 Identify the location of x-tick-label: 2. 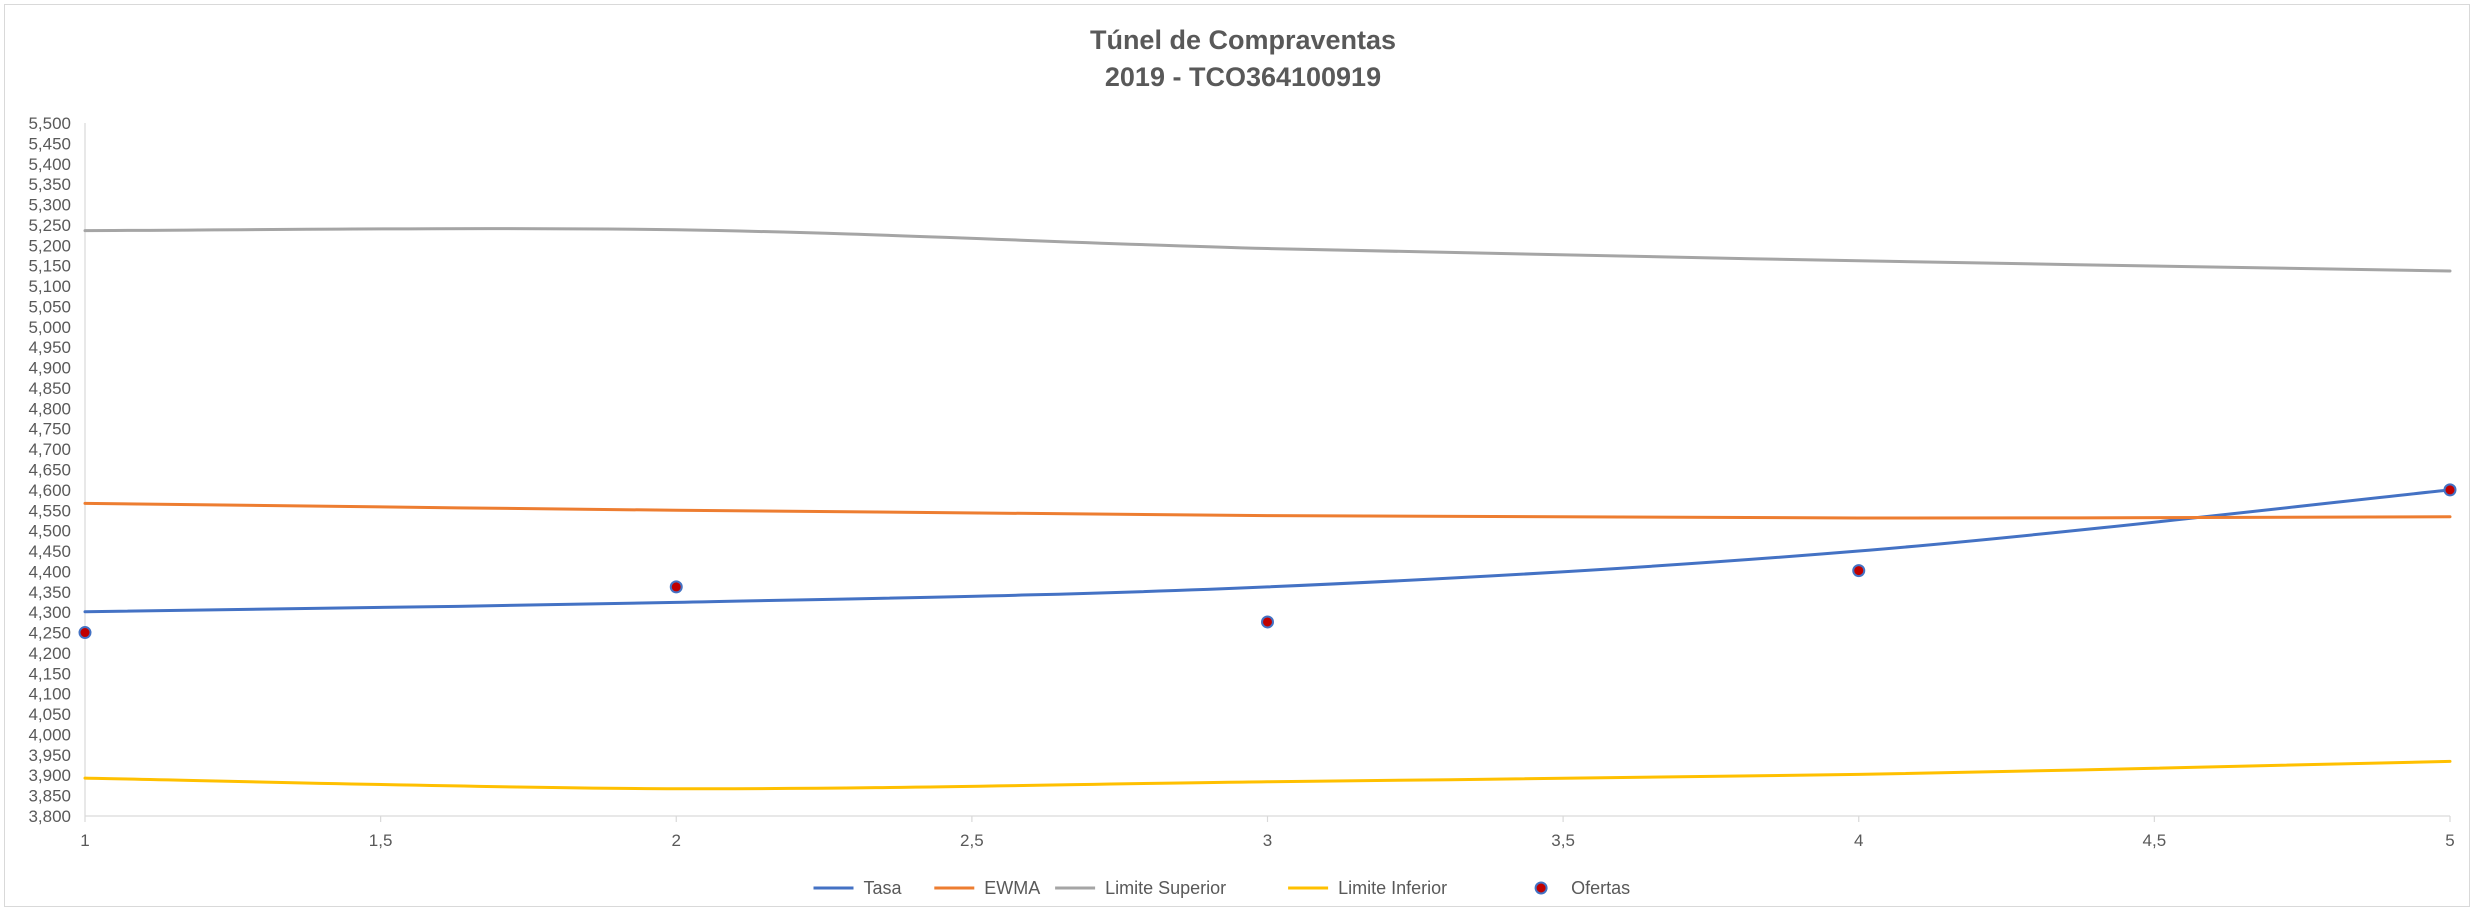
(676, 840).